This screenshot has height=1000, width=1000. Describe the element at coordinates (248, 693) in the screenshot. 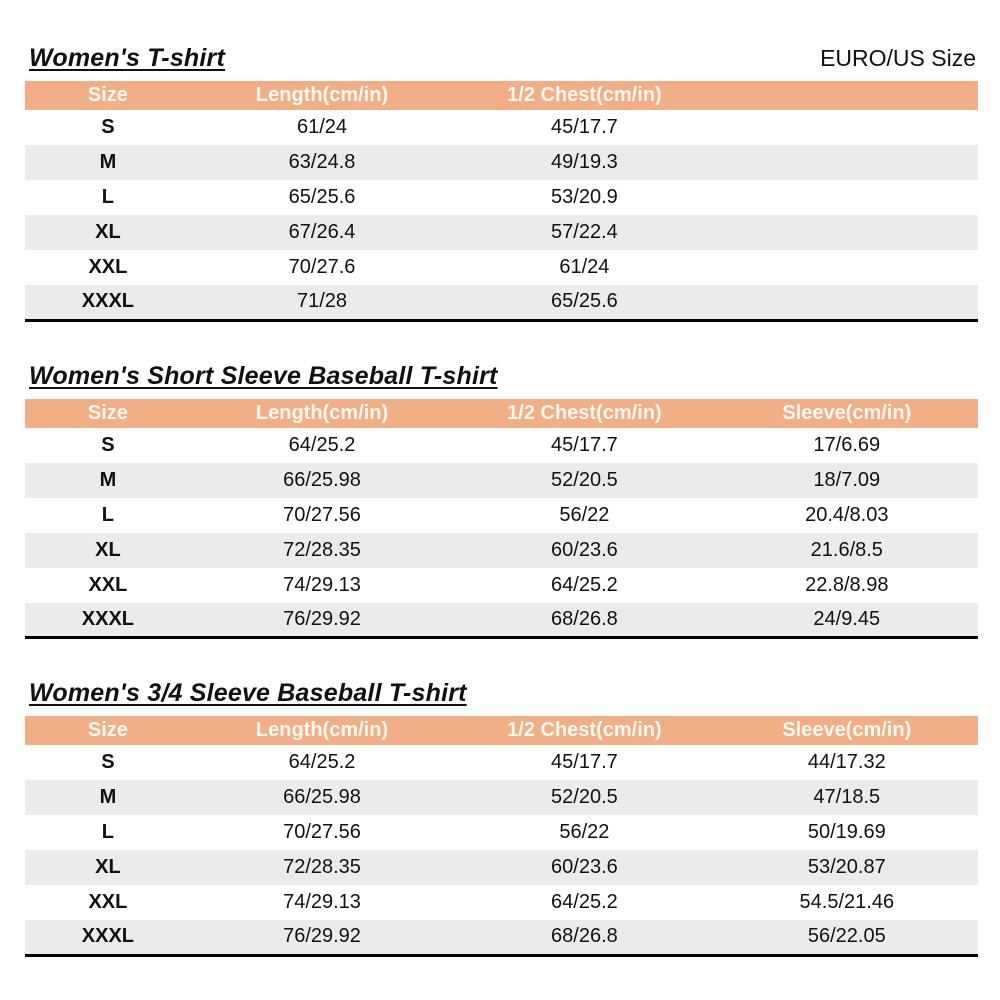

I see `table-title: Women's 3/4 Sleeve Baseball T-shirt` at that location.